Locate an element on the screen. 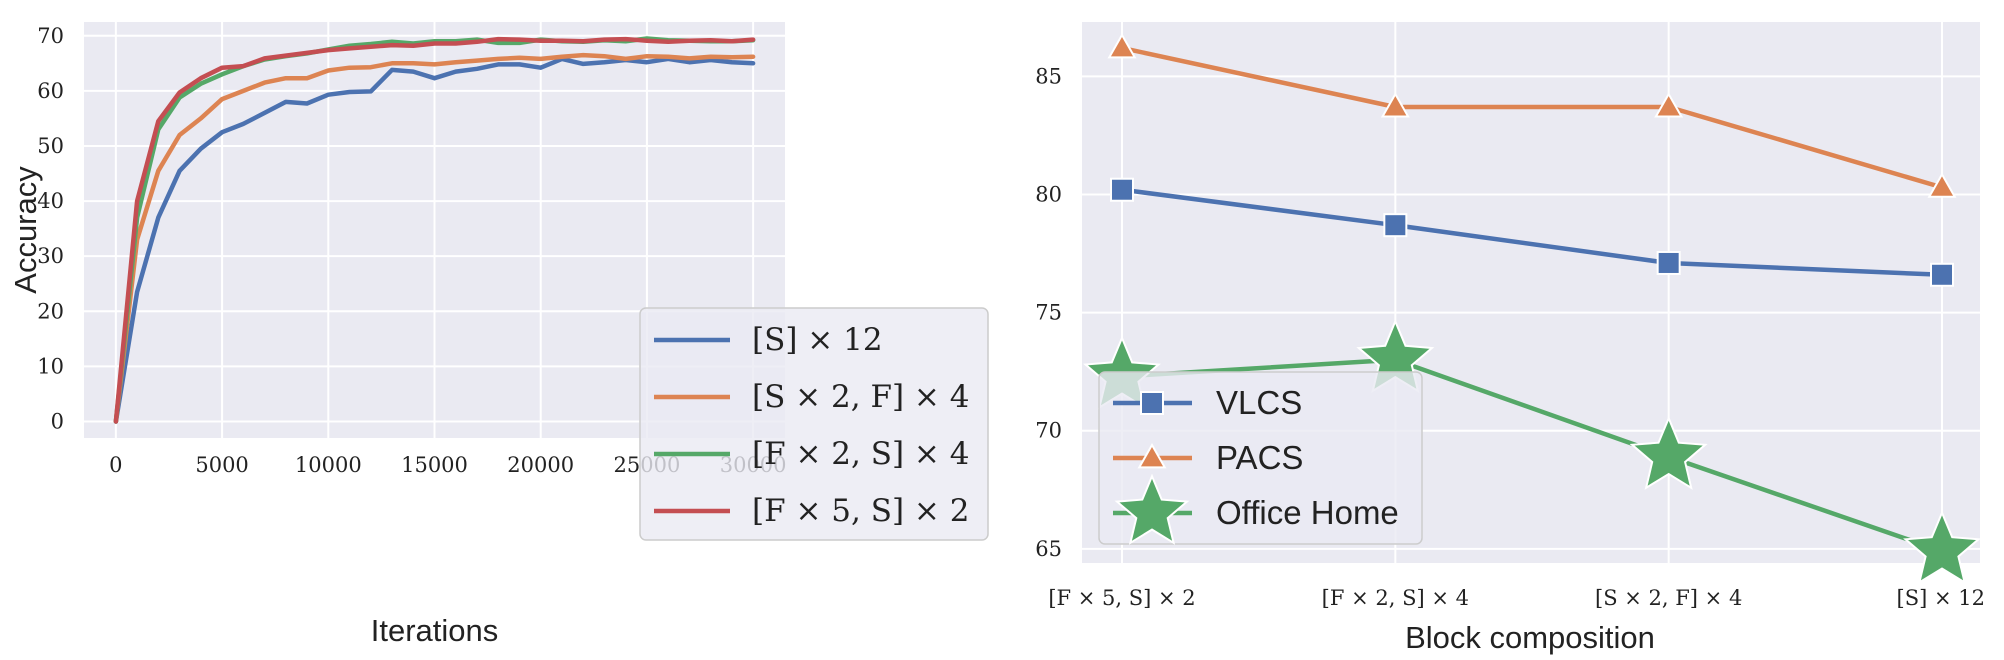 The width and height of the screenshot is (2004, 660). y-tick-label: 60 is located at coordinates (50, 91).